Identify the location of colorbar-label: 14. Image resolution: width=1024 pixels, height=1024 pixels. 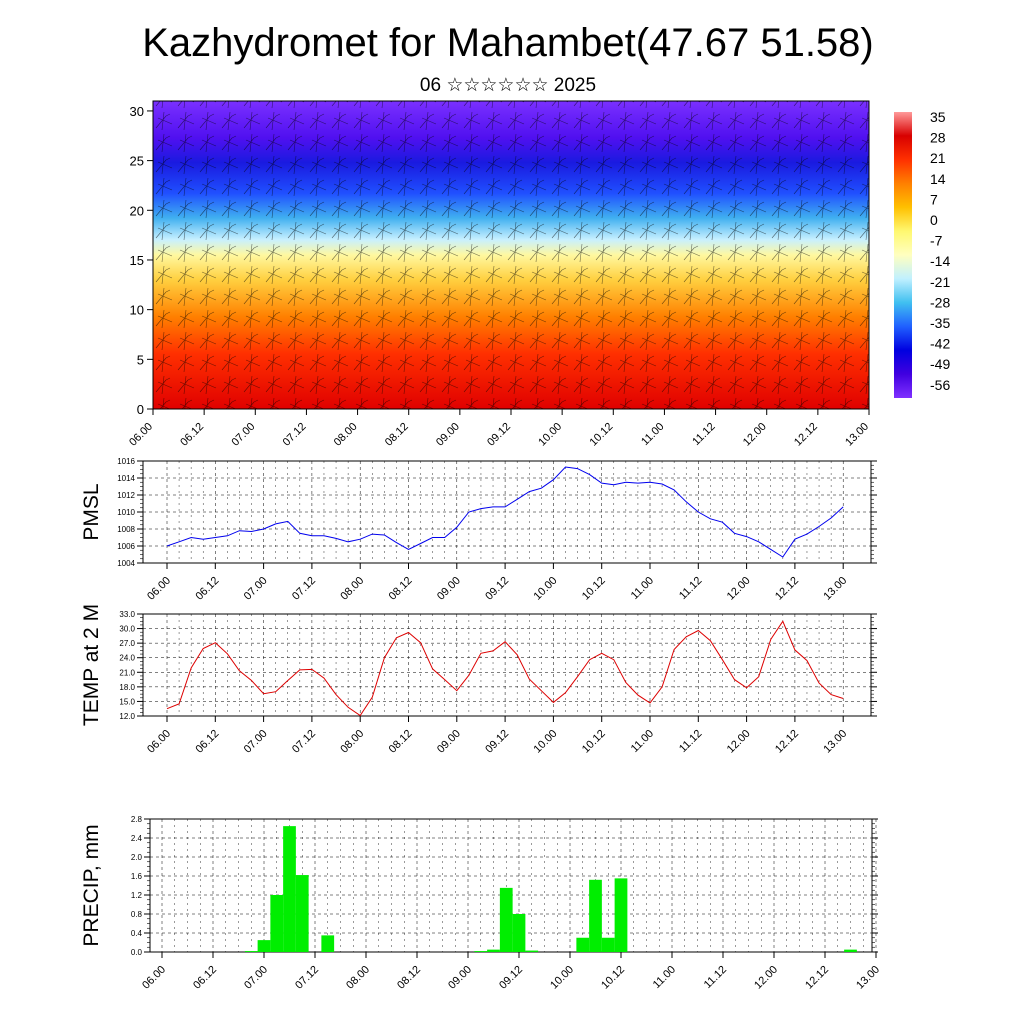
(938, 179).